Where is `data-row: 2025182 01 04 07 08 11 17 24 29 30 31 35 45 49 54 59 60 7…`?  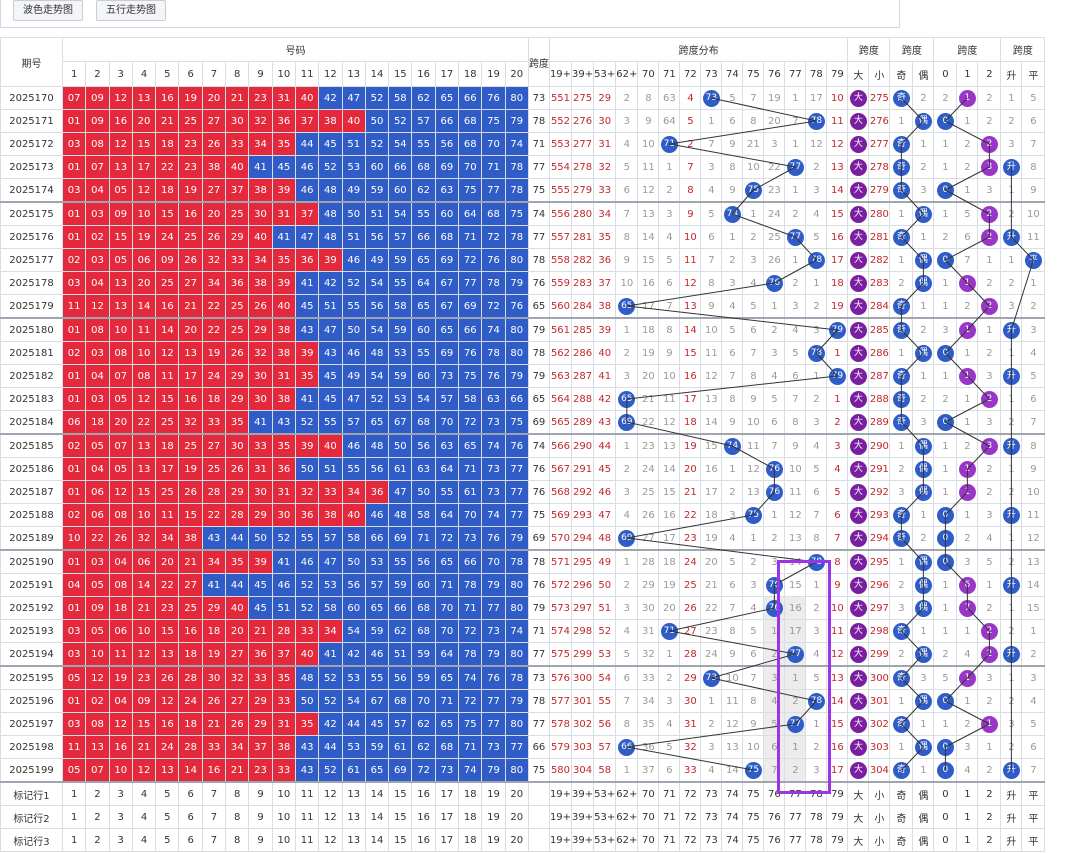
data-row: 2025182 01 04 07 08 11 17 24 29 30 31 35 45 49 54 59 60 7… is located at coordinates (523, 376).